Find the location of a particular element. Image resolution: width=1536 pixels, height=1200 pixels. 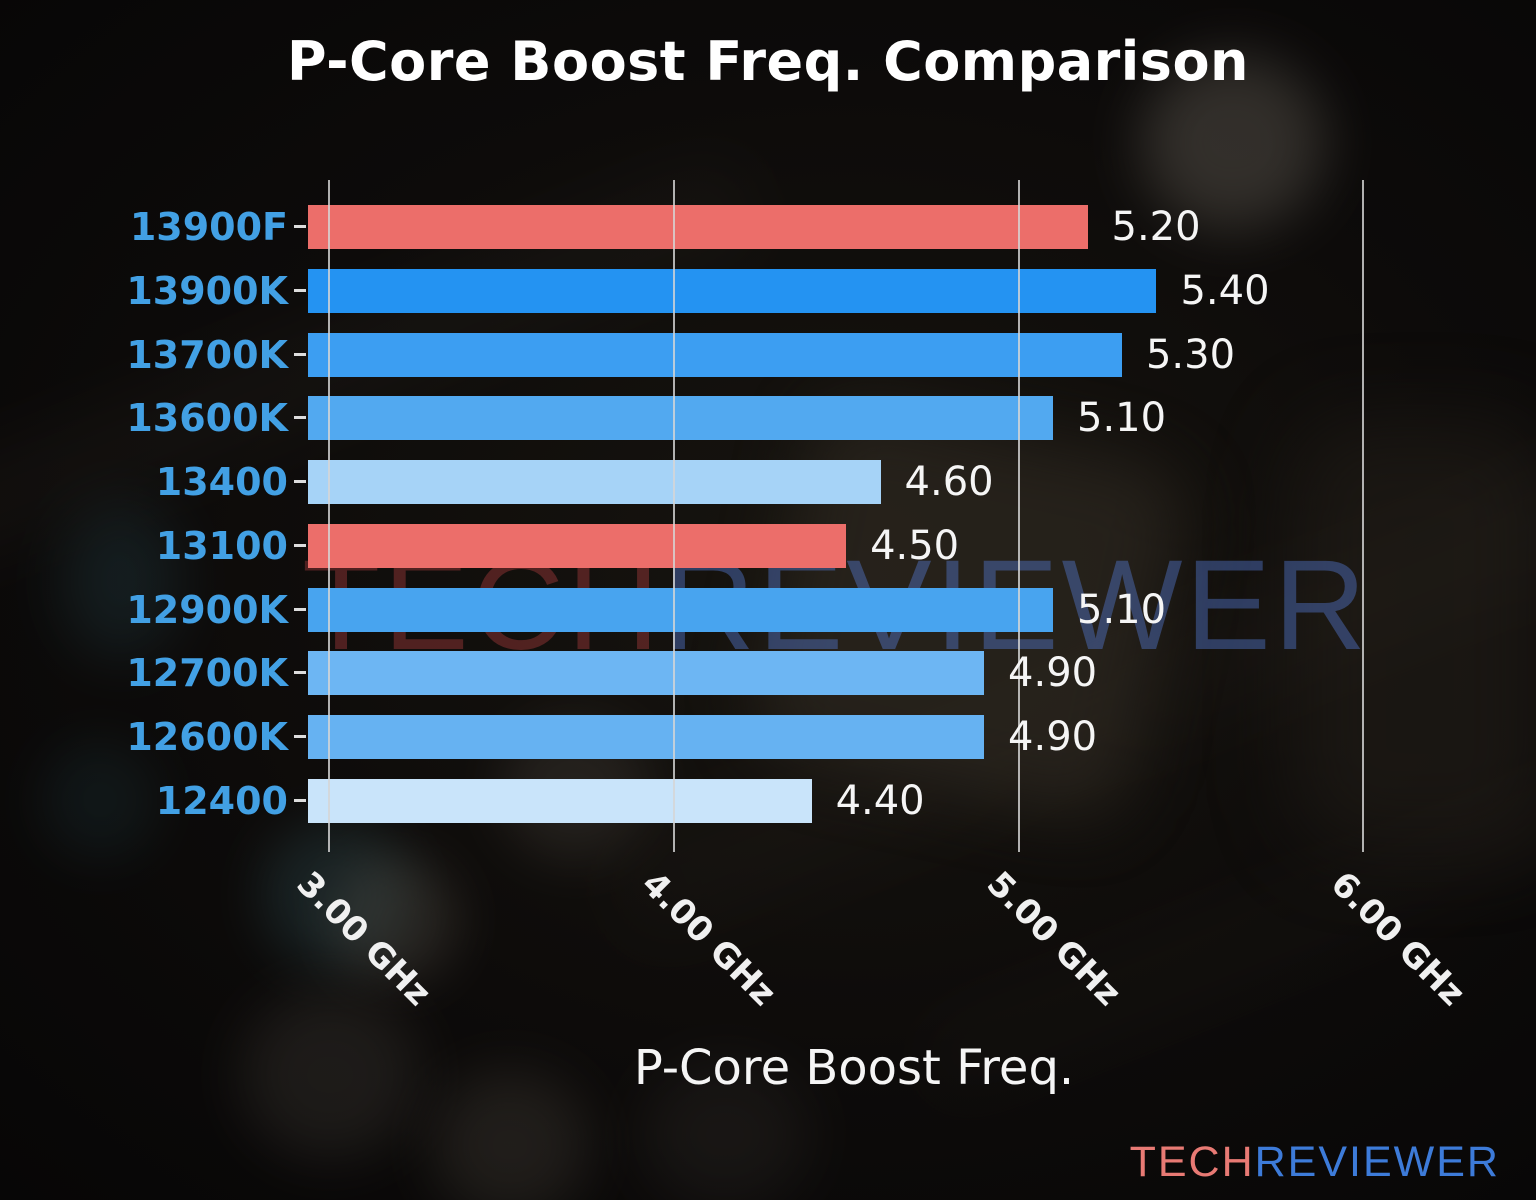

category-label: 13700K is located at coordinates (207, 354).